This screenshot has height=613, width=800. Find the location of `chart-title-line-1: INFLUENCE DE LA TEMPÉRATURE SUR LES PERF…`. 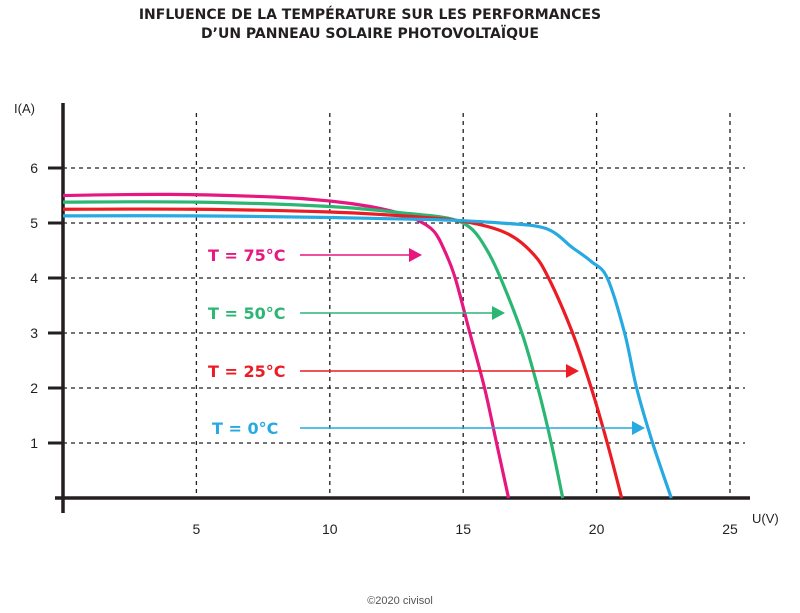

chart-title-line-1: INFLUENCE DE LA TEMPÉRATURE SUR LES PERF… is located at coordinates (370, 15).